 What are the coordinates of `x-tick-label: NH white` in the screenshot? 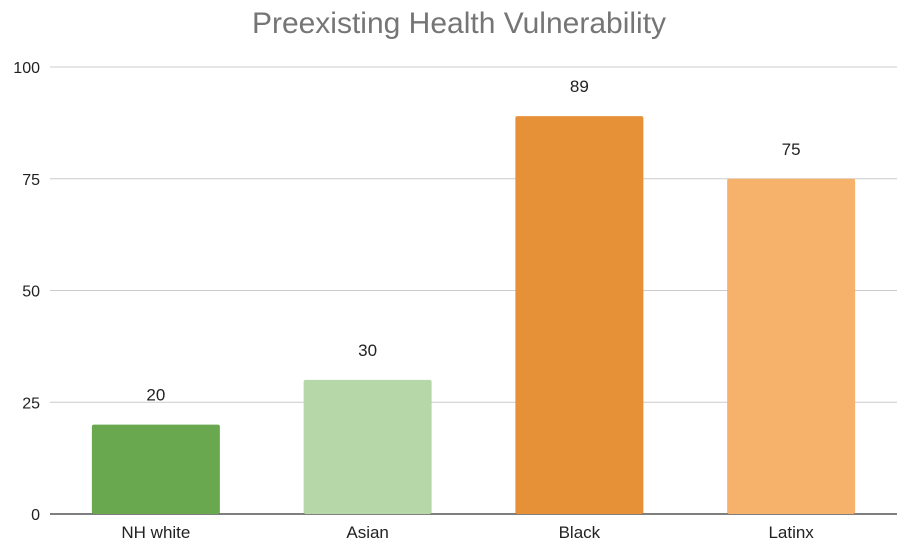 It's located at (155, 532).